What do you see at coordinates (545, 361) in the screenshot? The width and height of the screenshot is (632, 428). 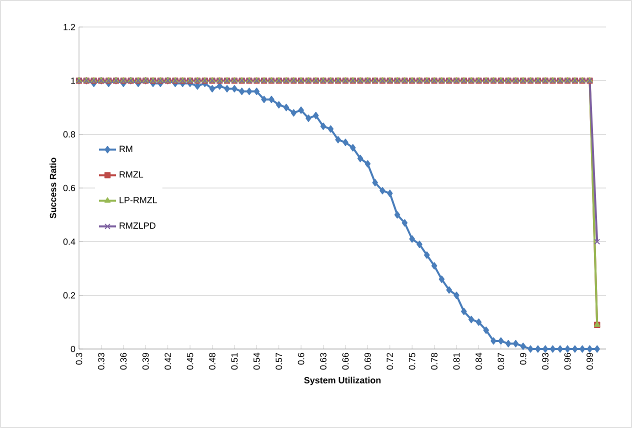 I see `x-tick-label: 0.93` at bounding box center [545, 361].